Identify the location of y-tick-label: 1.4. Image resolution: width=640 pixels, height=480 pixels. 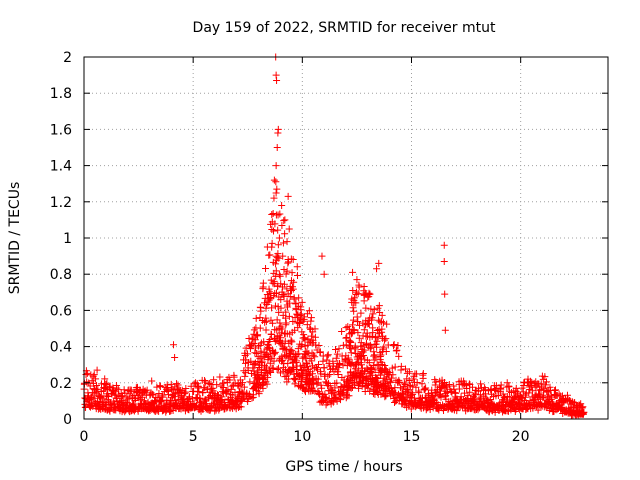
(61, 167).